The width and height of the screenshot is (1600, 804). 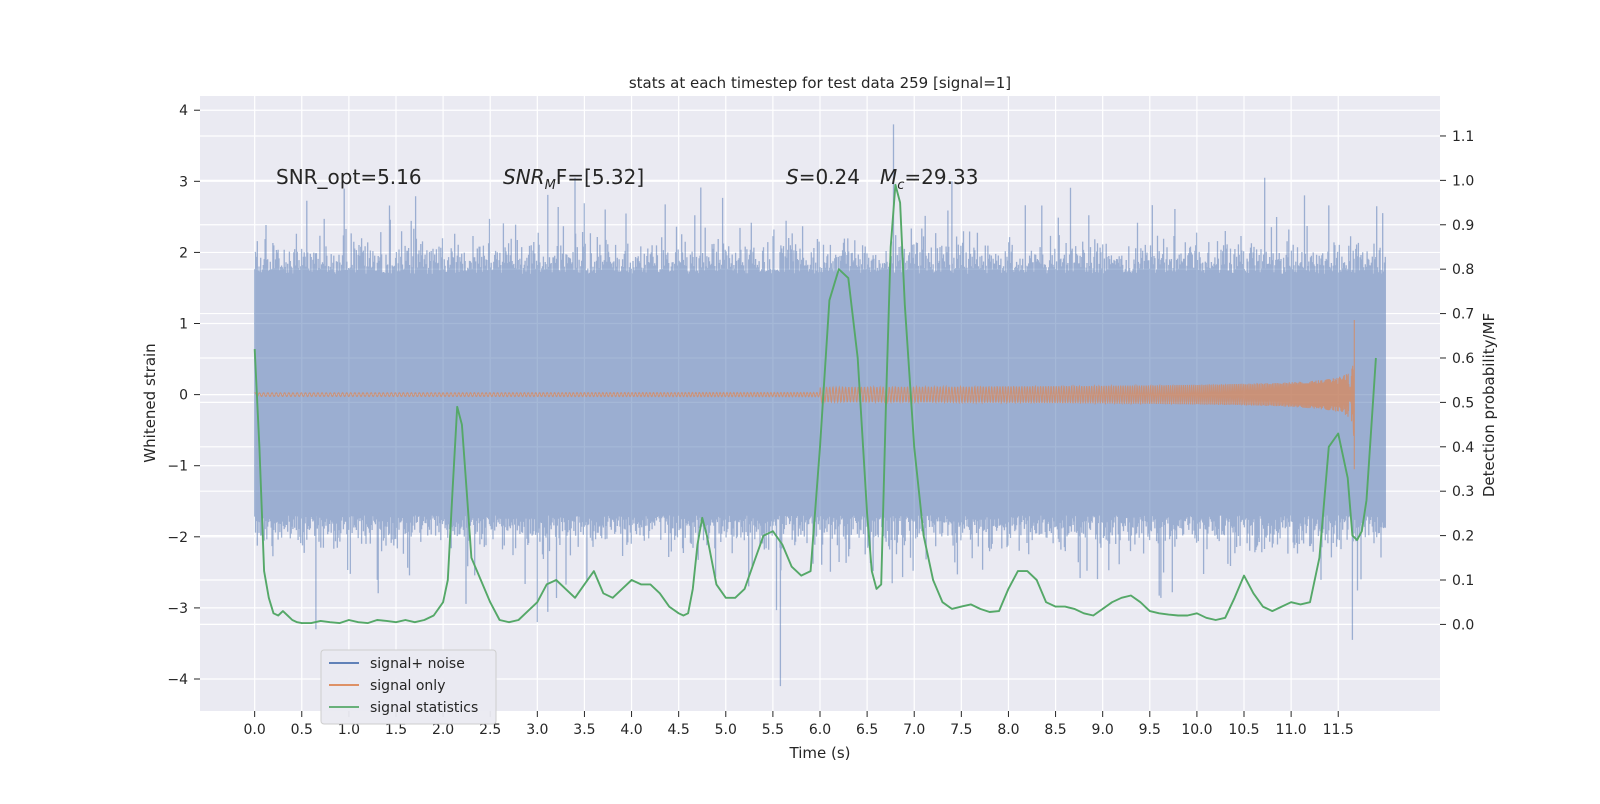 What do you see at coordinates (1463, 137) in the screenshot?
I see `y-right-tick-label: 1.1` at bounding box center [1463, 137].